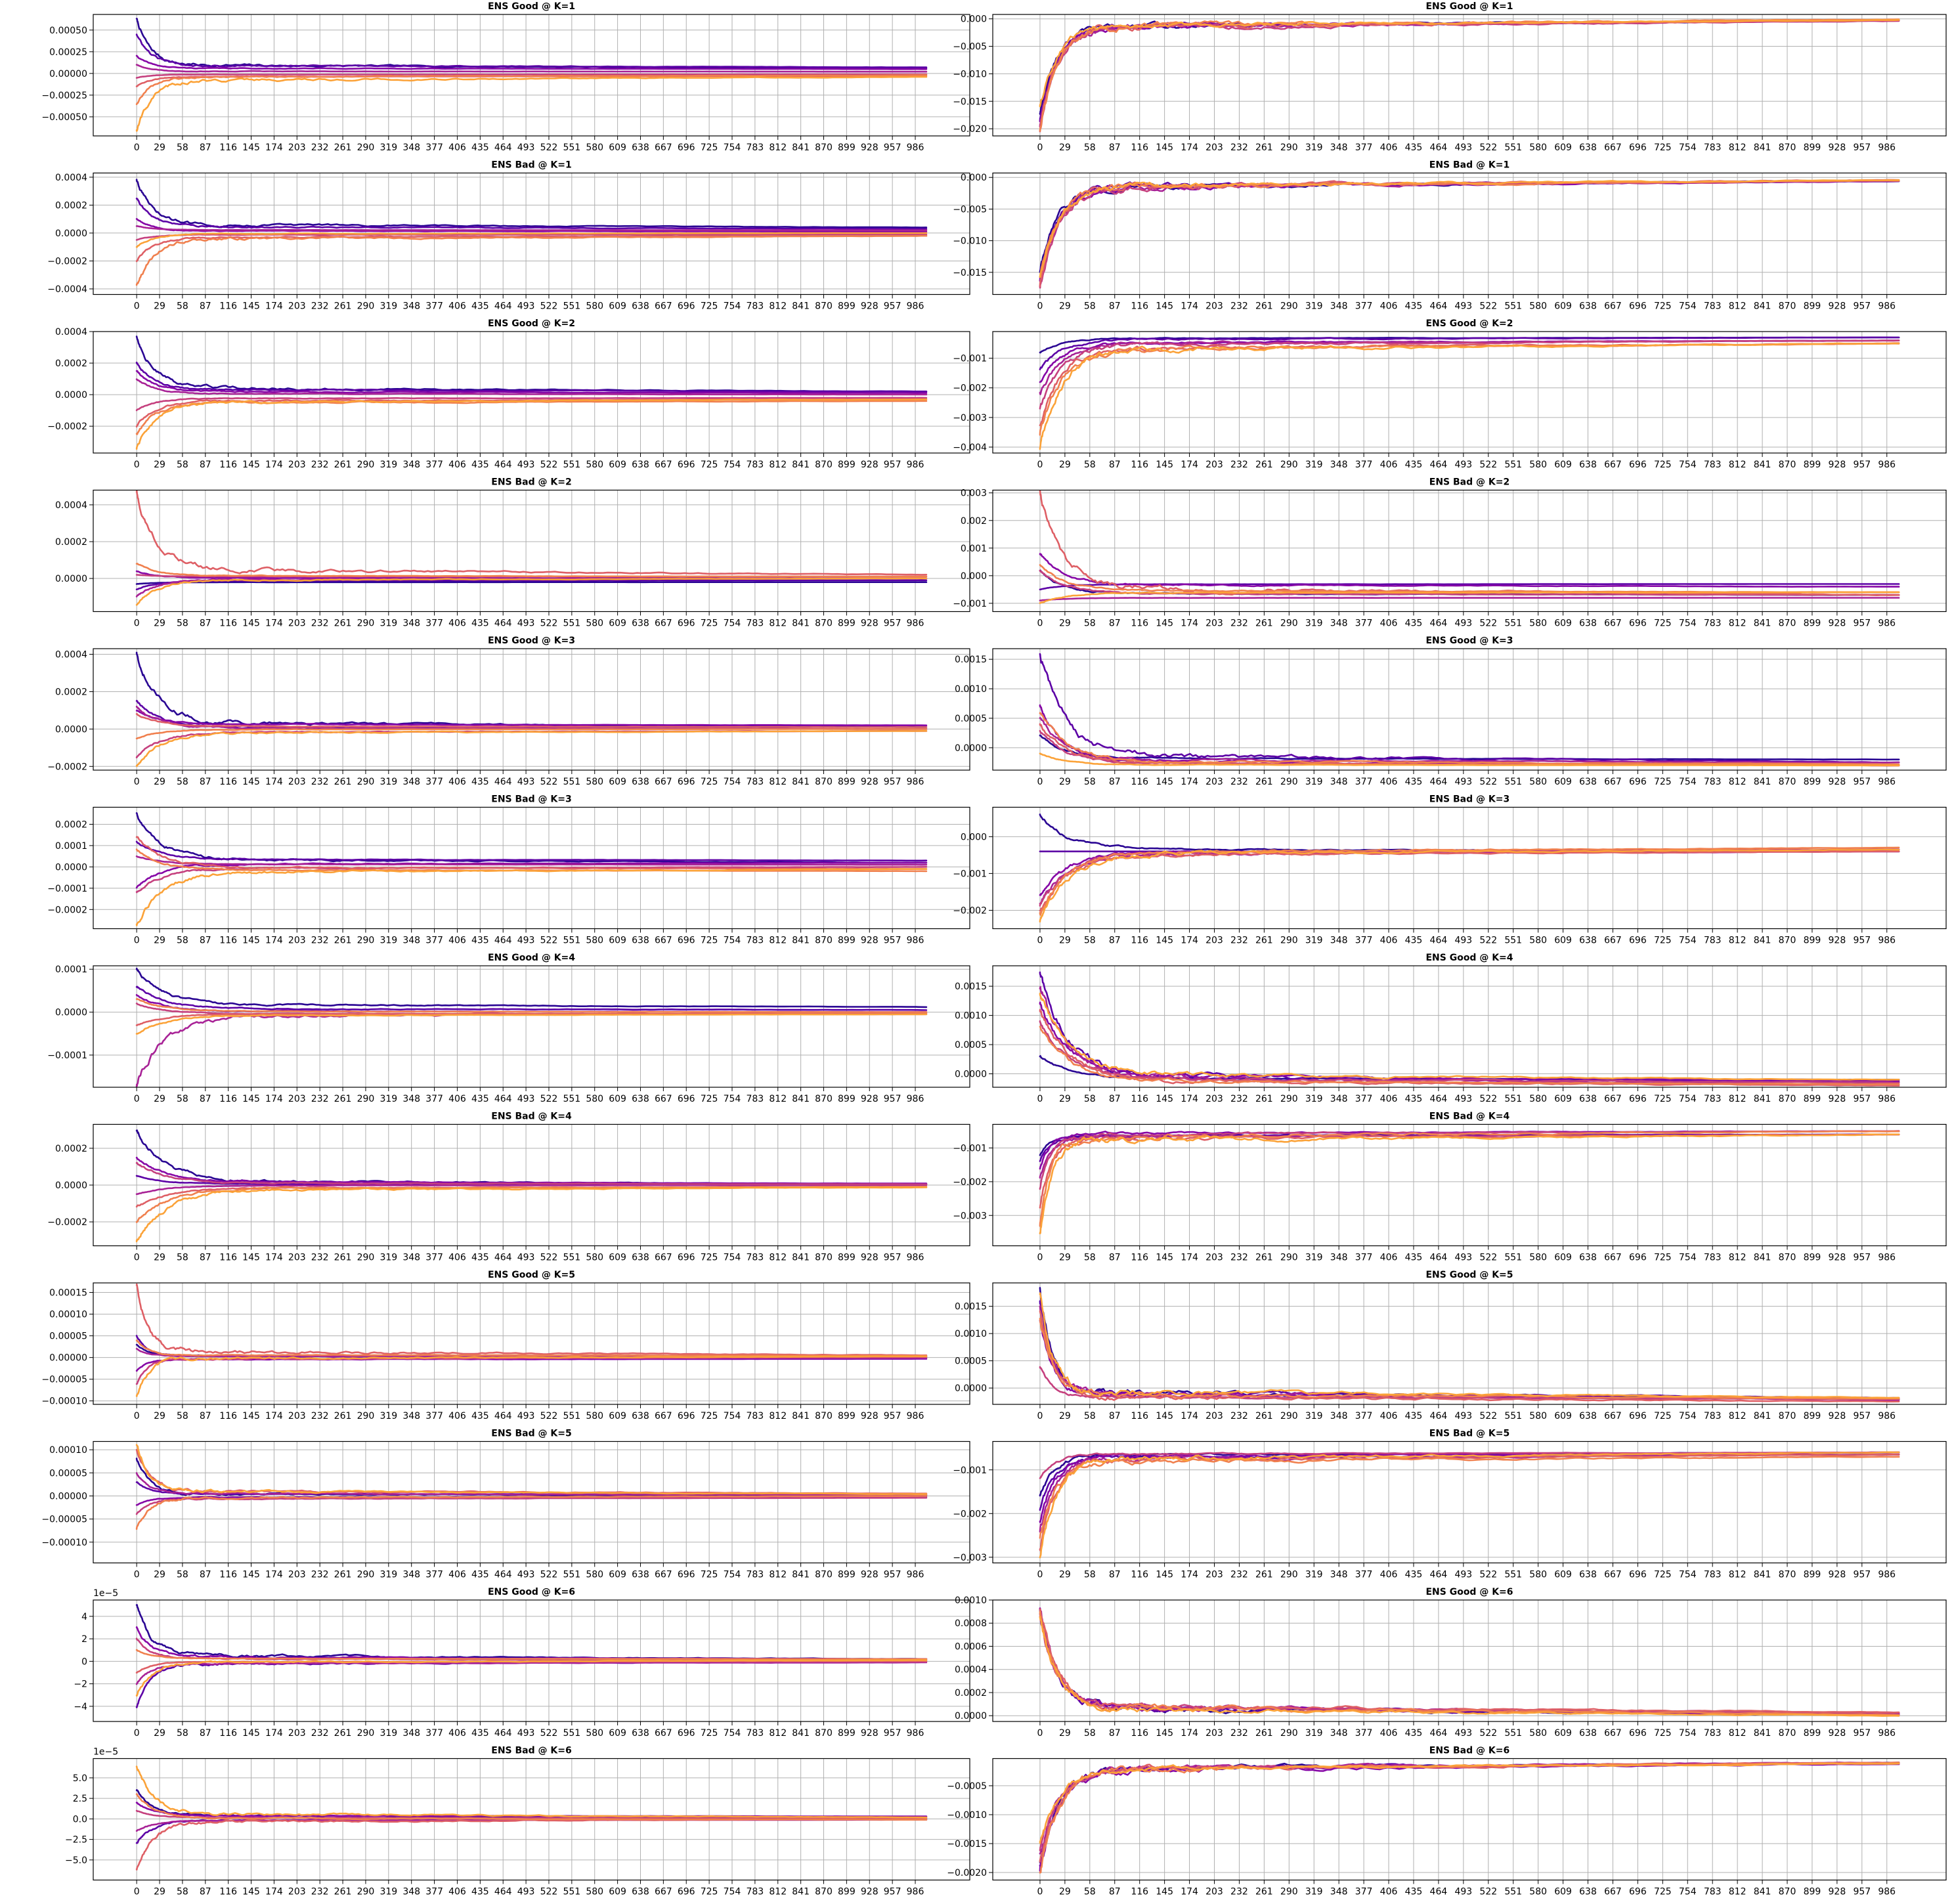 The height and width of the screenshot is (1904, 1954). Describe the element at coordinates (67, 289) in the screenshot. I see `y-tick-label: −0.0004` at that location.